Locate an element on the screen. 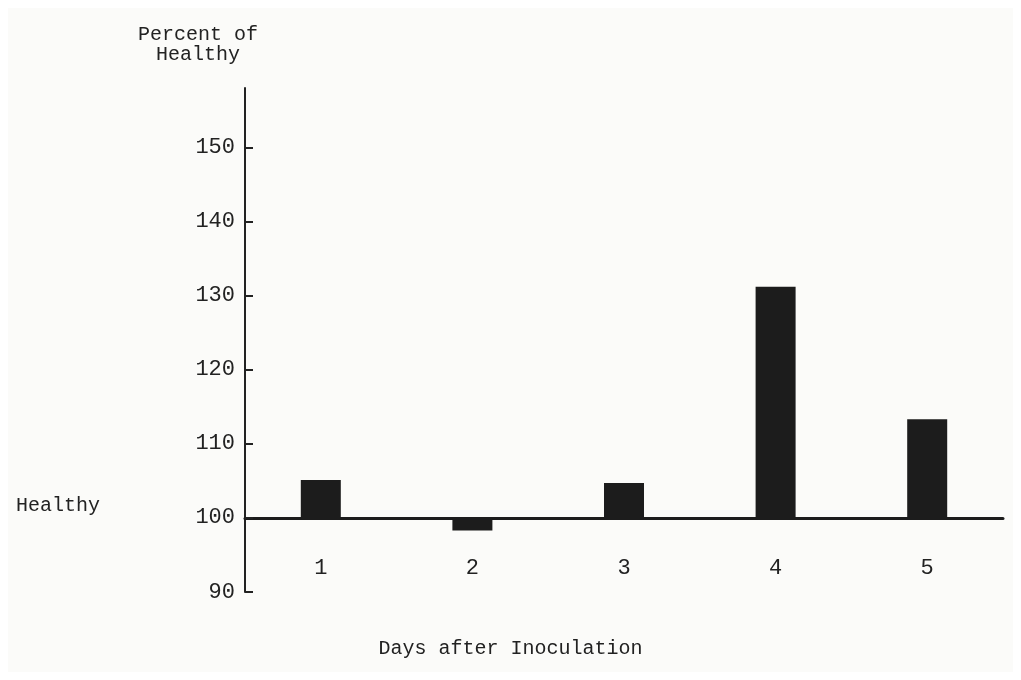 The width and height of the screenshot is (1021, 680). x-tick-label: 2 is located at coordinates (472, 569).